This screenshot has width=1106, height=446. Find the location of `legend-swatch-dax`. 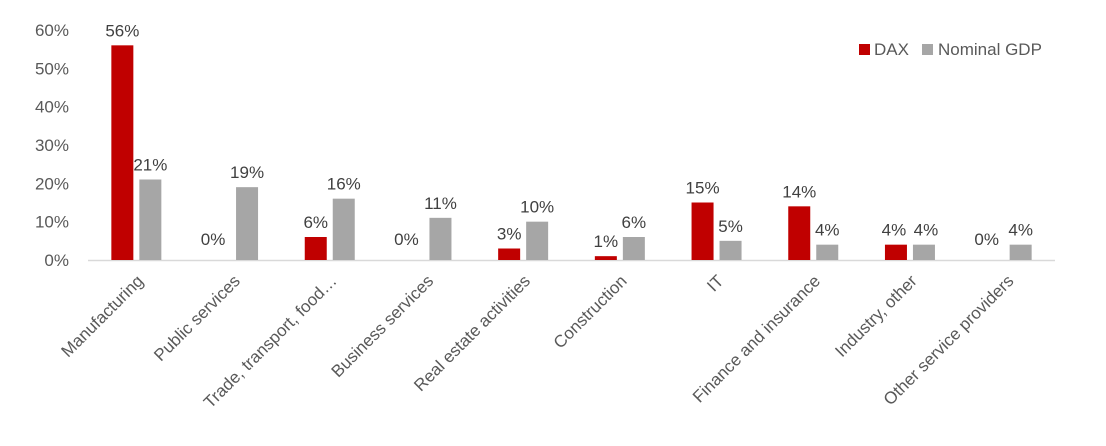

legend-swatch-dax is located at coordinates (864, 49).